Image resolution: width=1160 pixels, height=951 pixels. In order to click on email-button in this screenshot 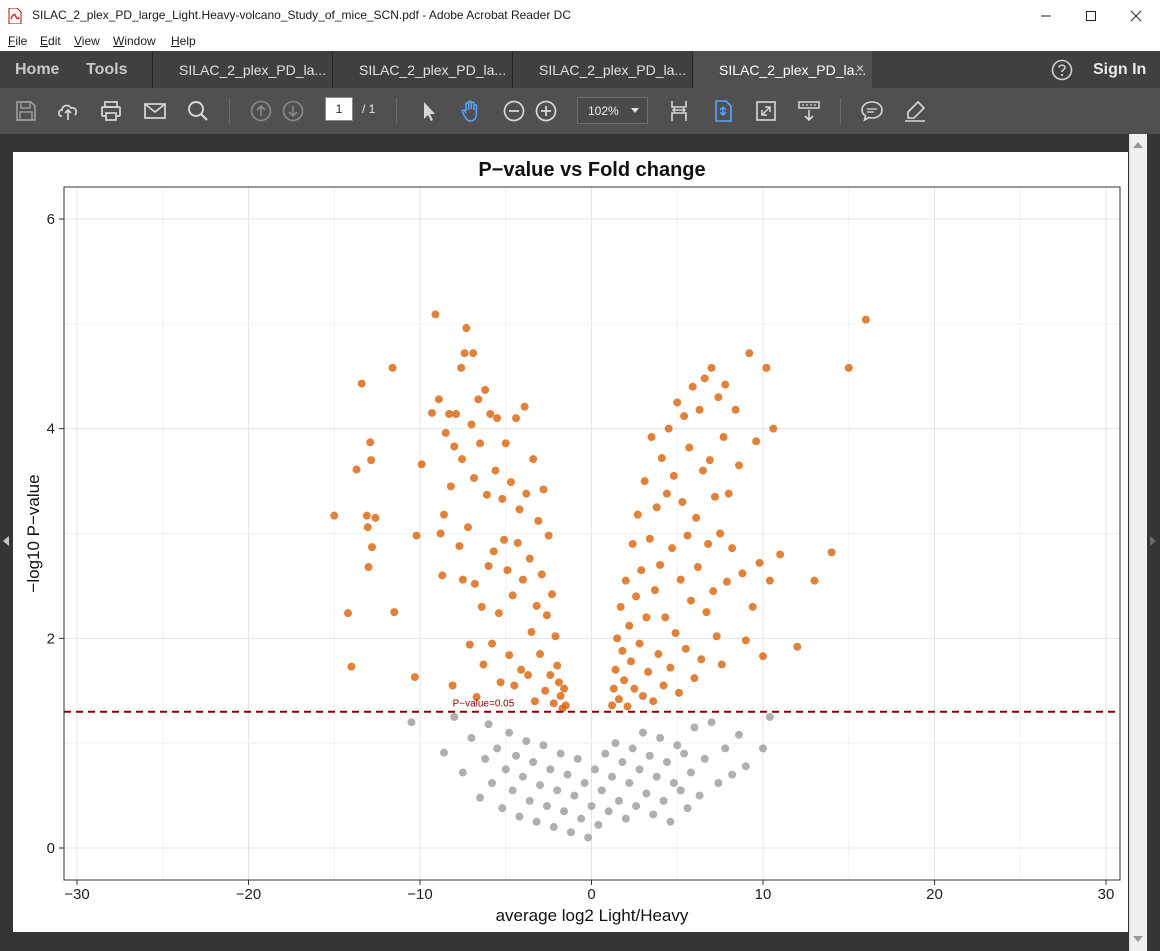, I will do `click(155, 111)`.